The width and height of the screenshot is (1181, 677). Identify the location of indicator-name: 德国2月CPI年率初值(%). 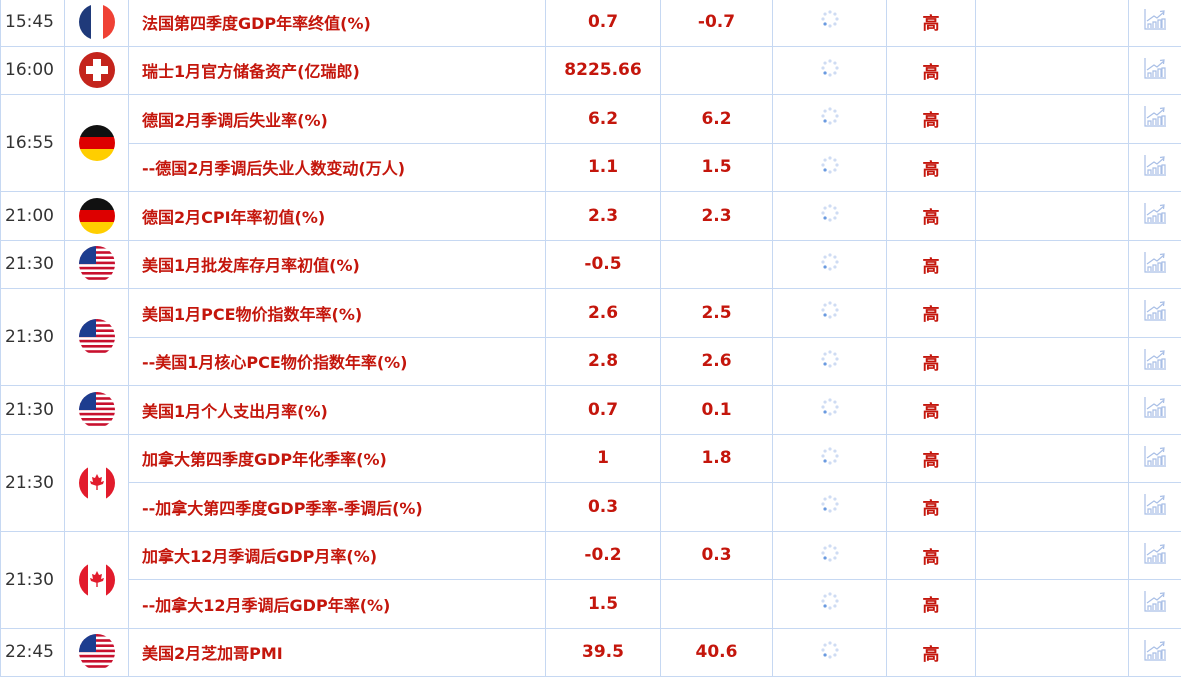
(337, 216).